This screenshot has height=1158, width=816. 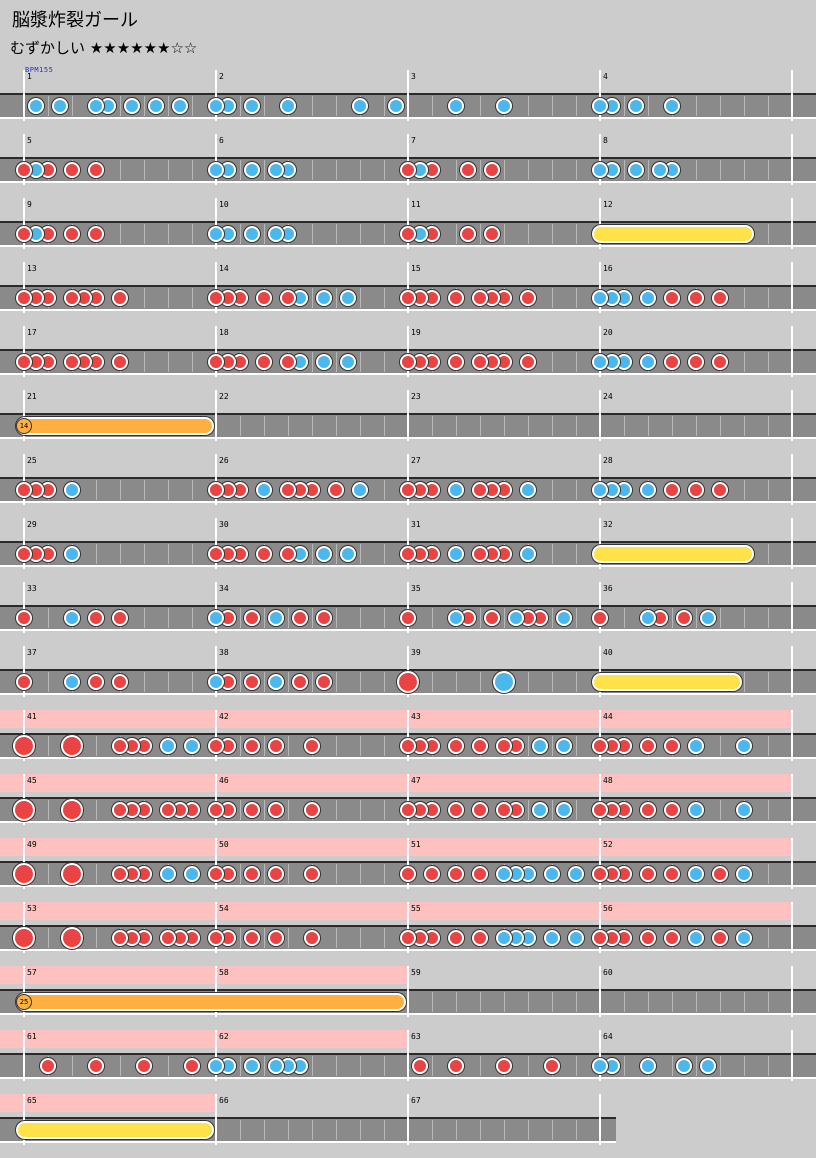 What do you see at coordinates (408, 1062) in the screenshot?
I see `chart-row: 61 62 63 64` at bounding box center [408, 1062].